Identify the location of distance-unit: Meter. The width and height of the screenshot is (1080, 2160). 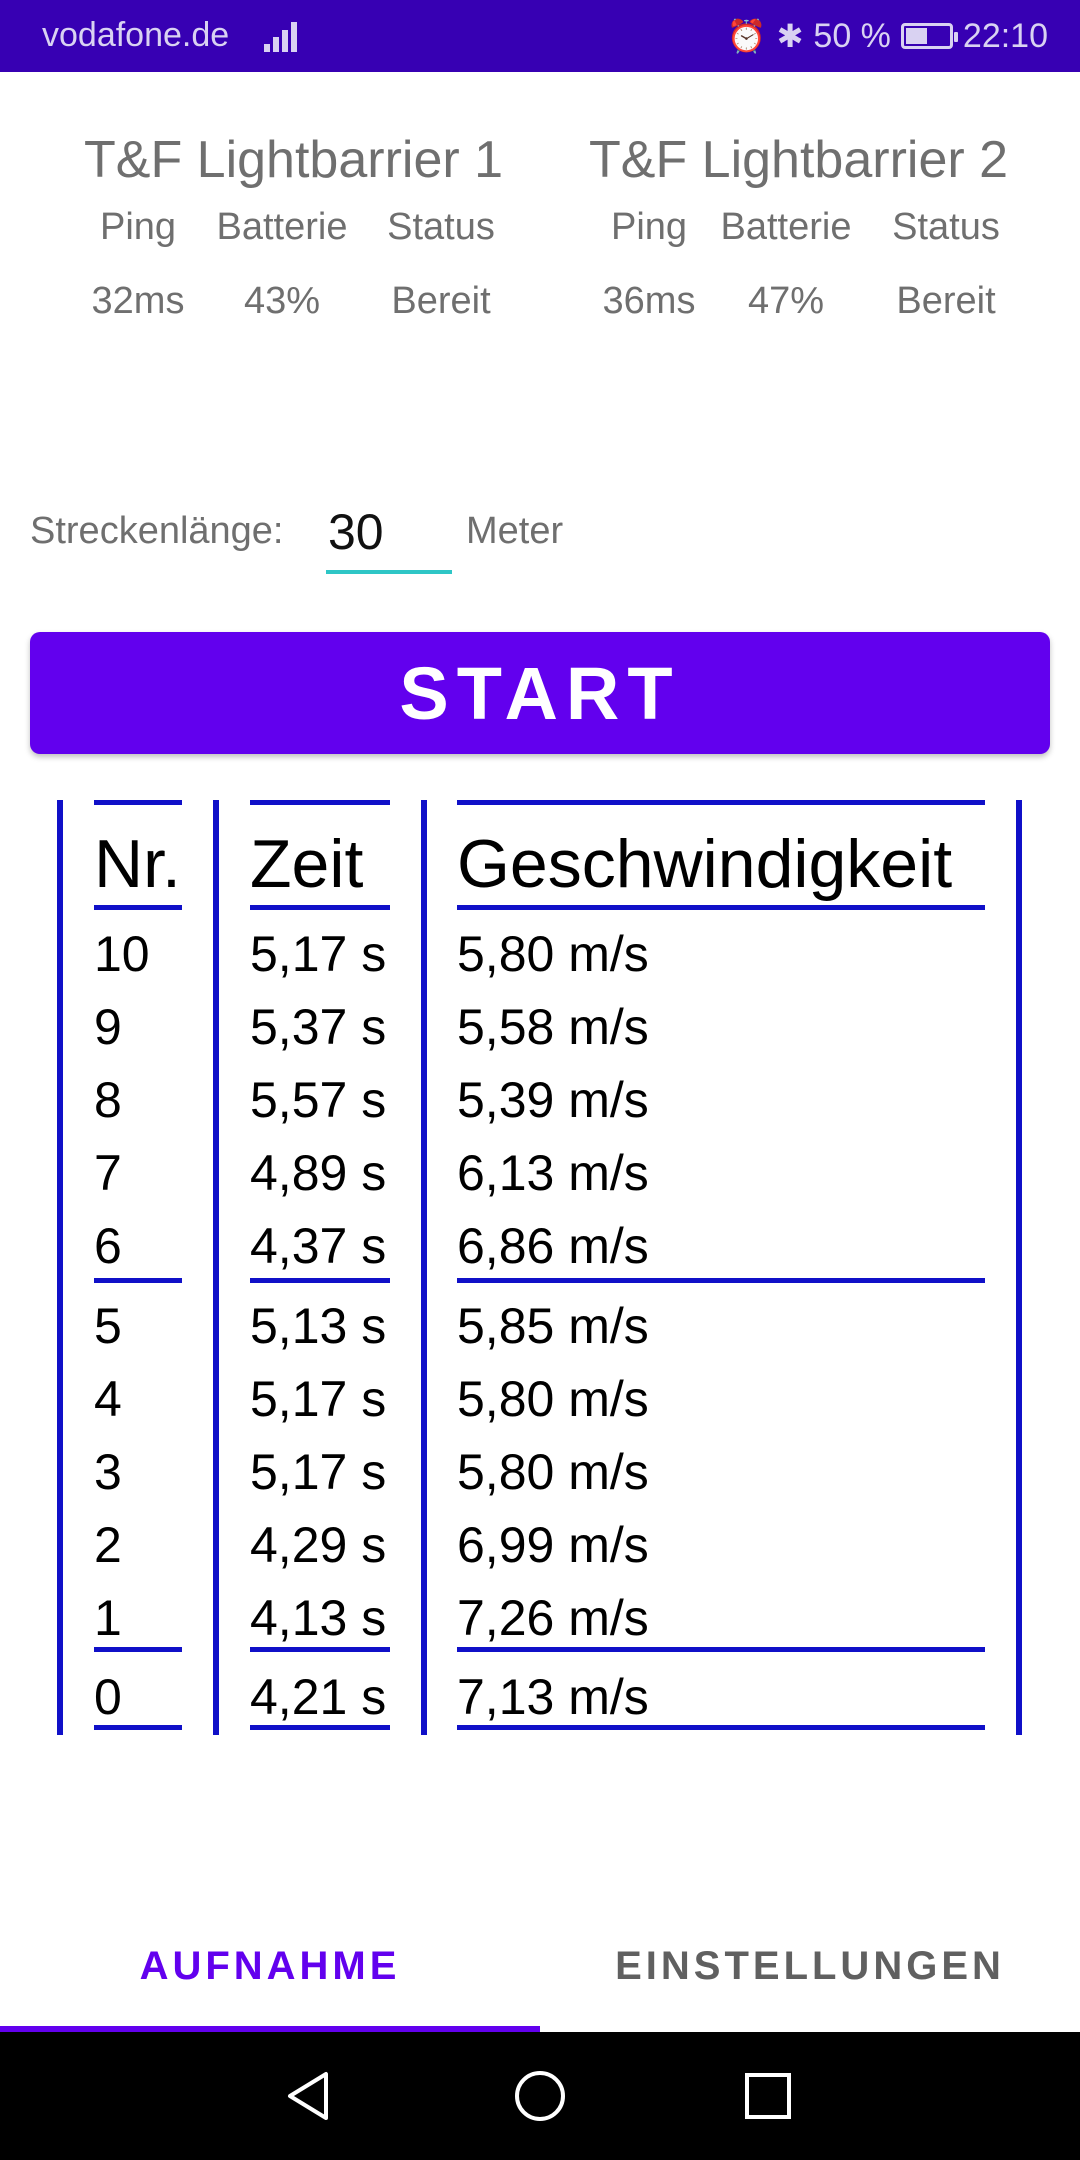
(515, 531).